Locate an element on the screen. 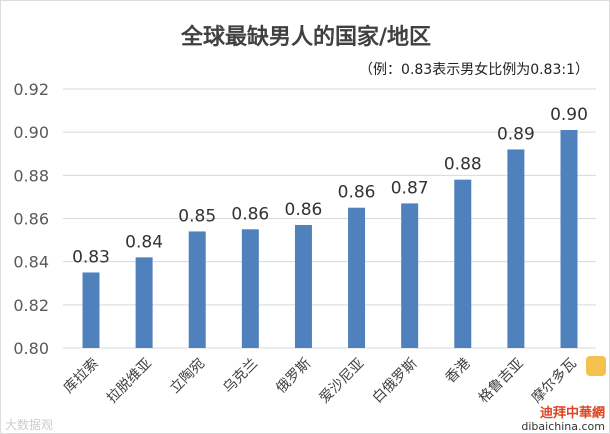  y-tick-label: 0.80 is located at coordinates (31, 348).